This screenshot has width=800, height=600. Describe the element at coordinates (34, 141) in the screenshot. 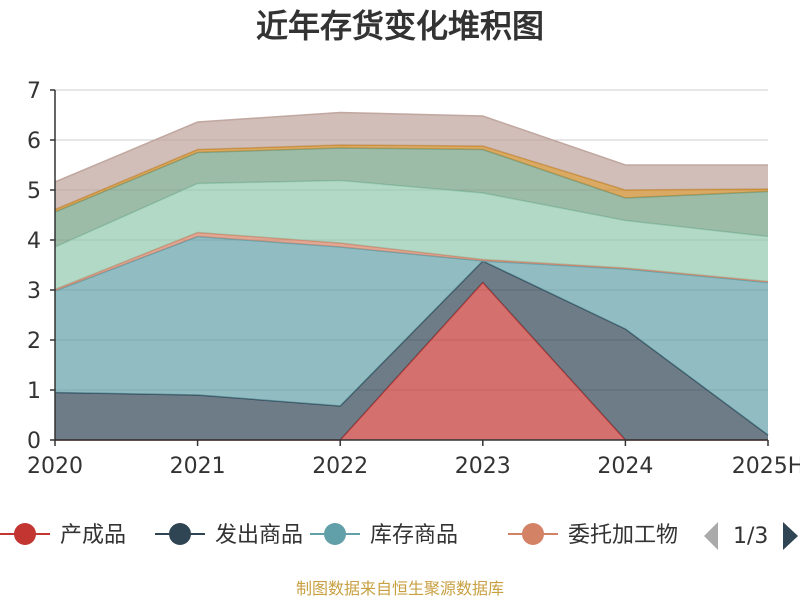

I see `y-tick-label: 6` at that location.